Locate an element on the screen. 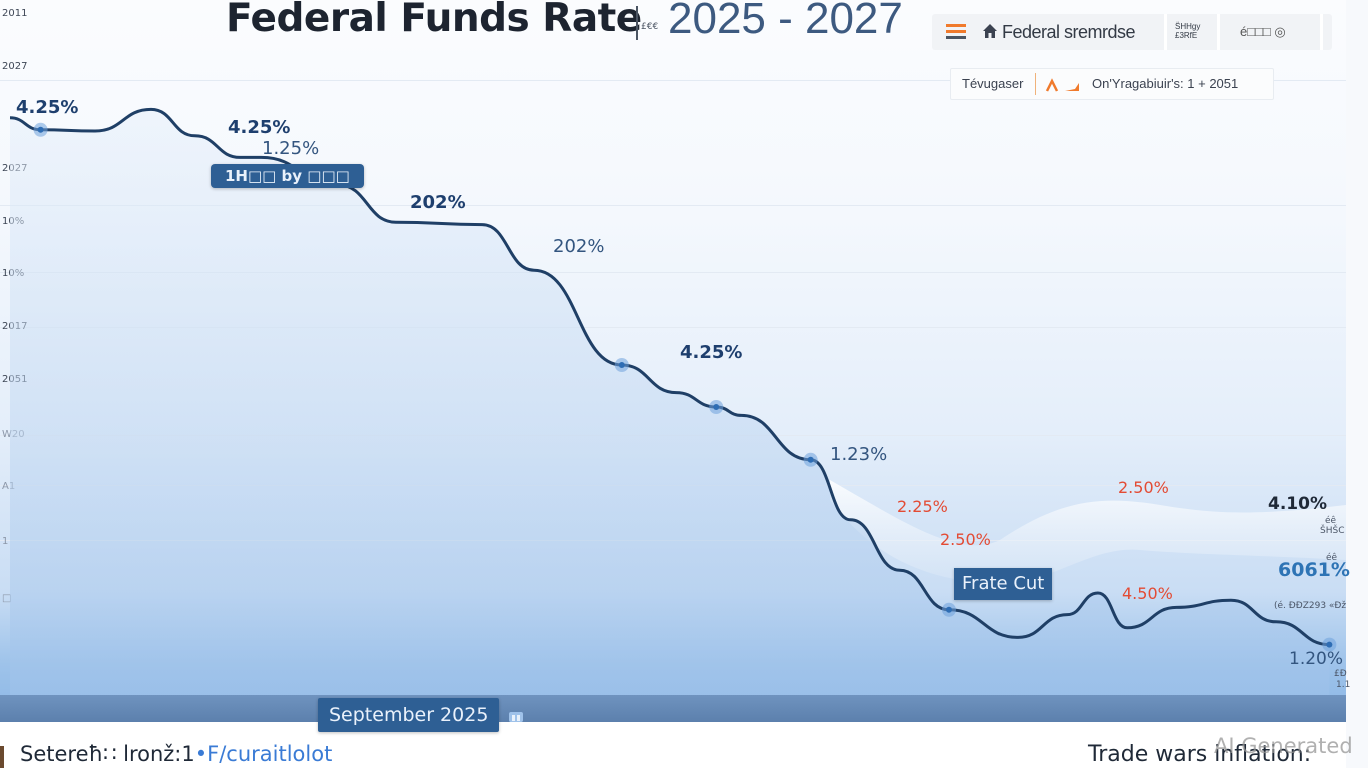  home-icon is located at coordinates (990, 31).